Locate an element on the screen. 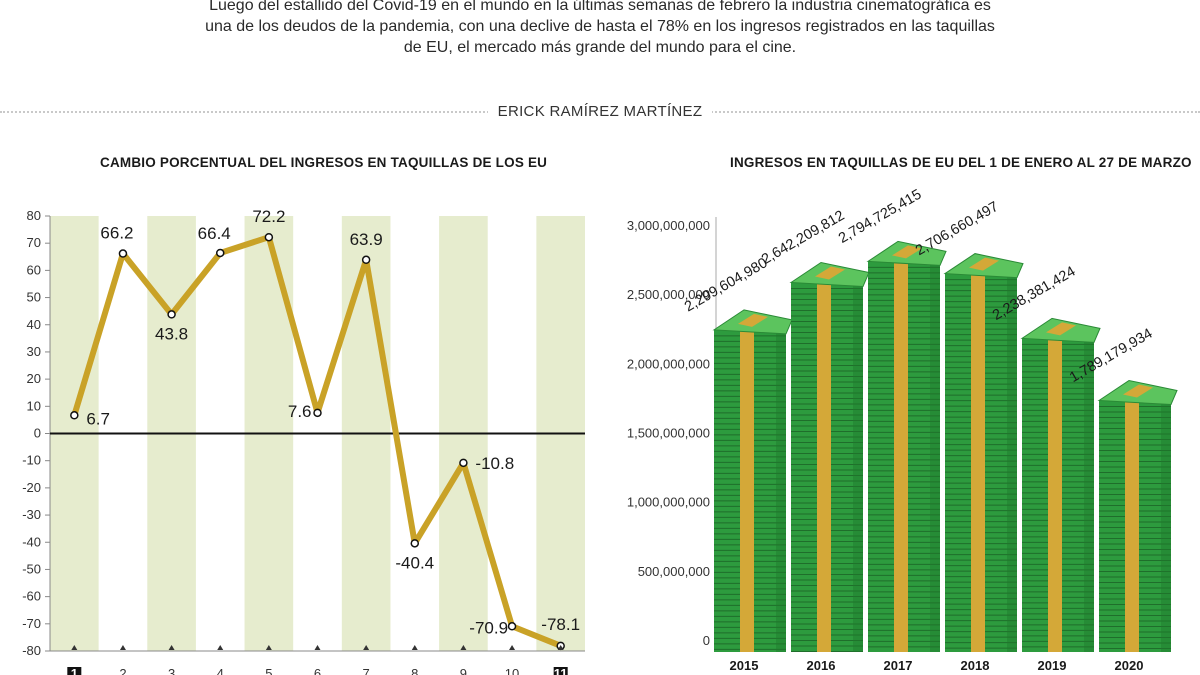  data-label: 66.4 is located at coordinates (214, 233).